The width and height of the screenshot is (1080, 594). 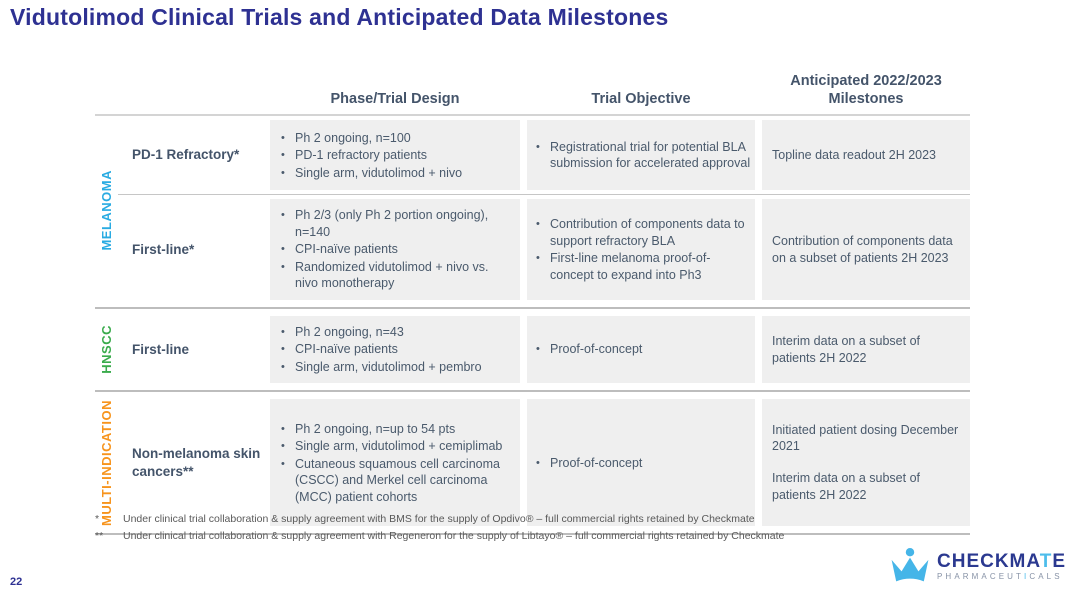 What do you see at coordinates (186, 155) in the screenshot?
I see `row-label: PD-1 Refractory*` at bounding box center [186, 155].